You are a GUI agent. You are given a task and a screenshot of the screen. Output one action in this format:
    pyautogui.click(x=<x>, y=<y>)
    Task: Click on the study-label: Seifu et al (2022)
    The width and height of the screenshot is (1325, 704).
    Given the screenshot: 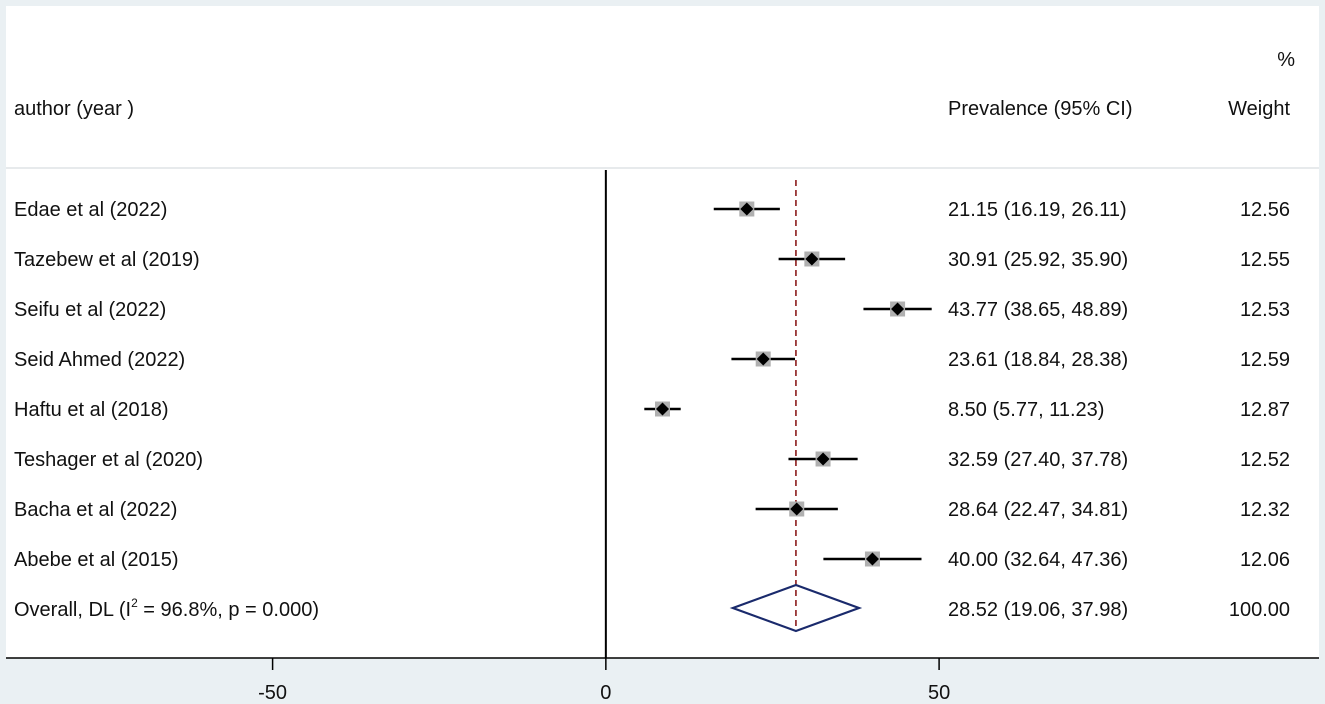 What is the action you would take?
    pyautogui.click(x=90, y=310)
    